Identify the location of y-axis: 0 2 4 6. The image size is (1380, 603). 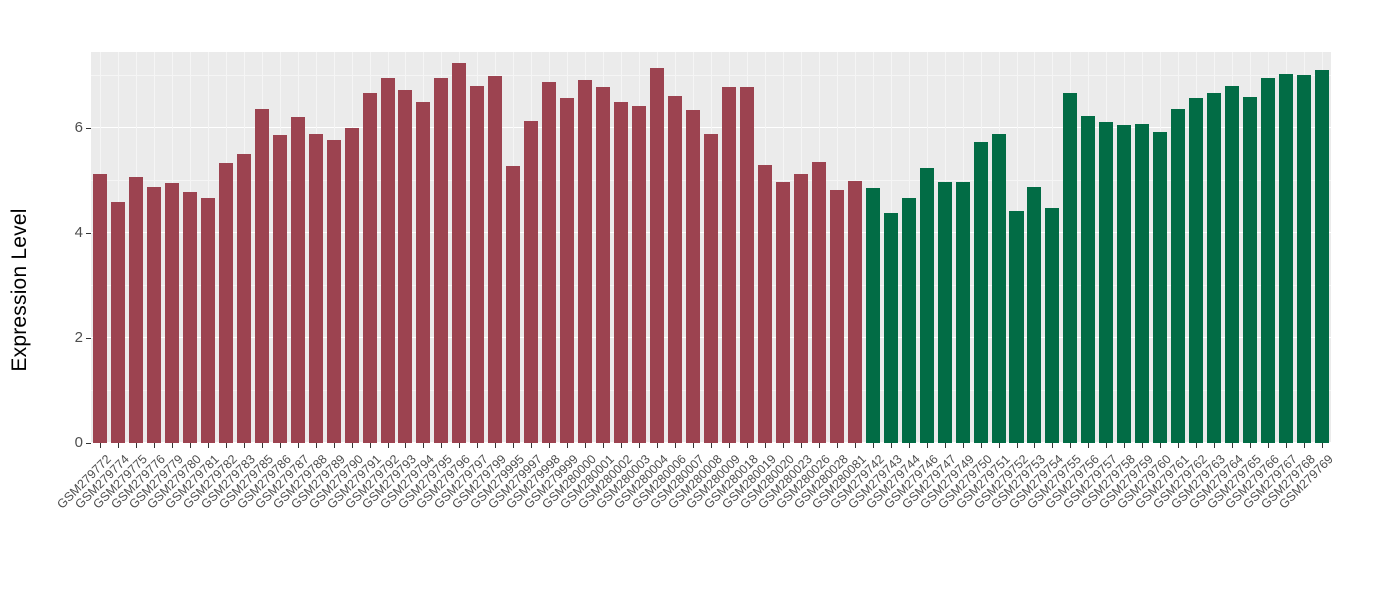
(65, 290).